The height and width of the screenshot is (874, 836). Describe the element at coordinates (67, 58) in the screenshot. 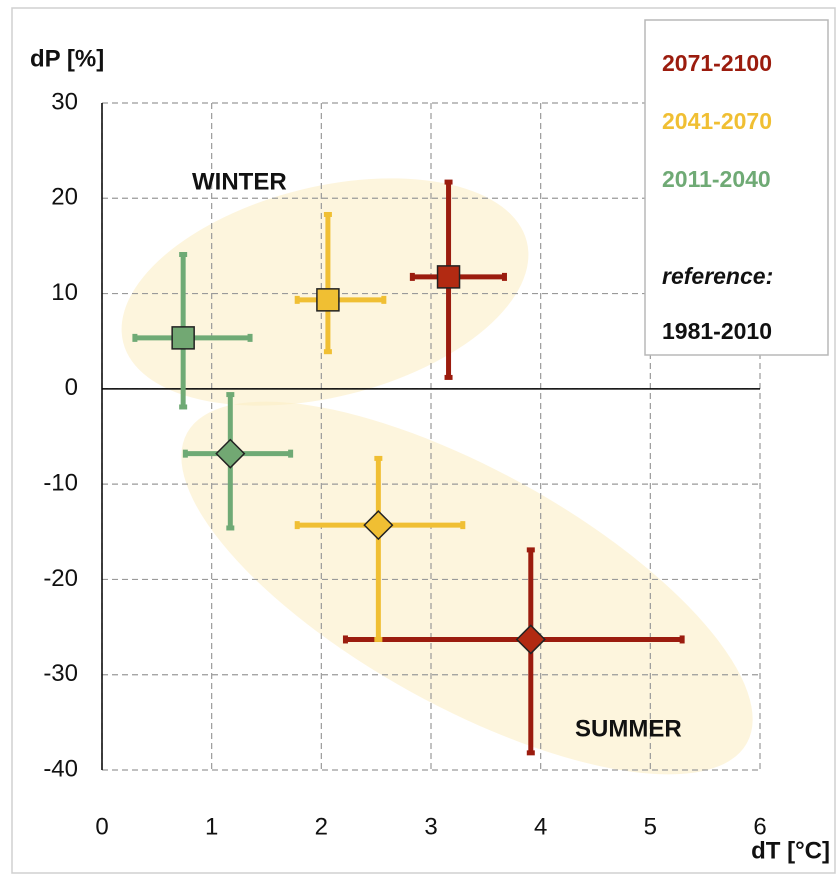

I see `y-axis-label: dP [%]` at that location.